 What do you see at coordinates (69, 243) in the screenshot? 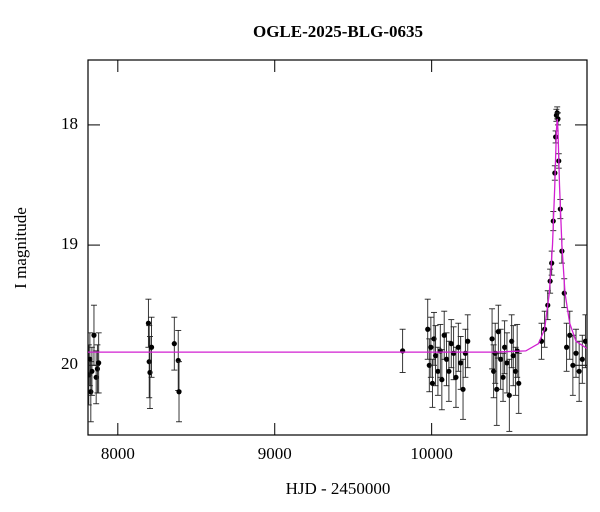
I see `y-tick-label: 19` at bounding box center [69, 243].